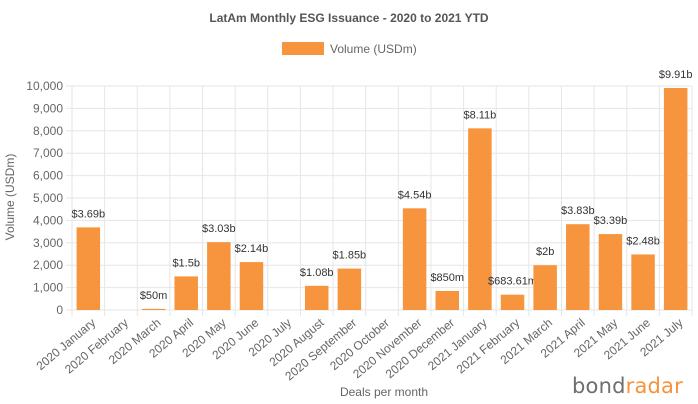 The image size is (698, 404). I want to click on y-axis-label: Volume (USDm), so click(10, 197).